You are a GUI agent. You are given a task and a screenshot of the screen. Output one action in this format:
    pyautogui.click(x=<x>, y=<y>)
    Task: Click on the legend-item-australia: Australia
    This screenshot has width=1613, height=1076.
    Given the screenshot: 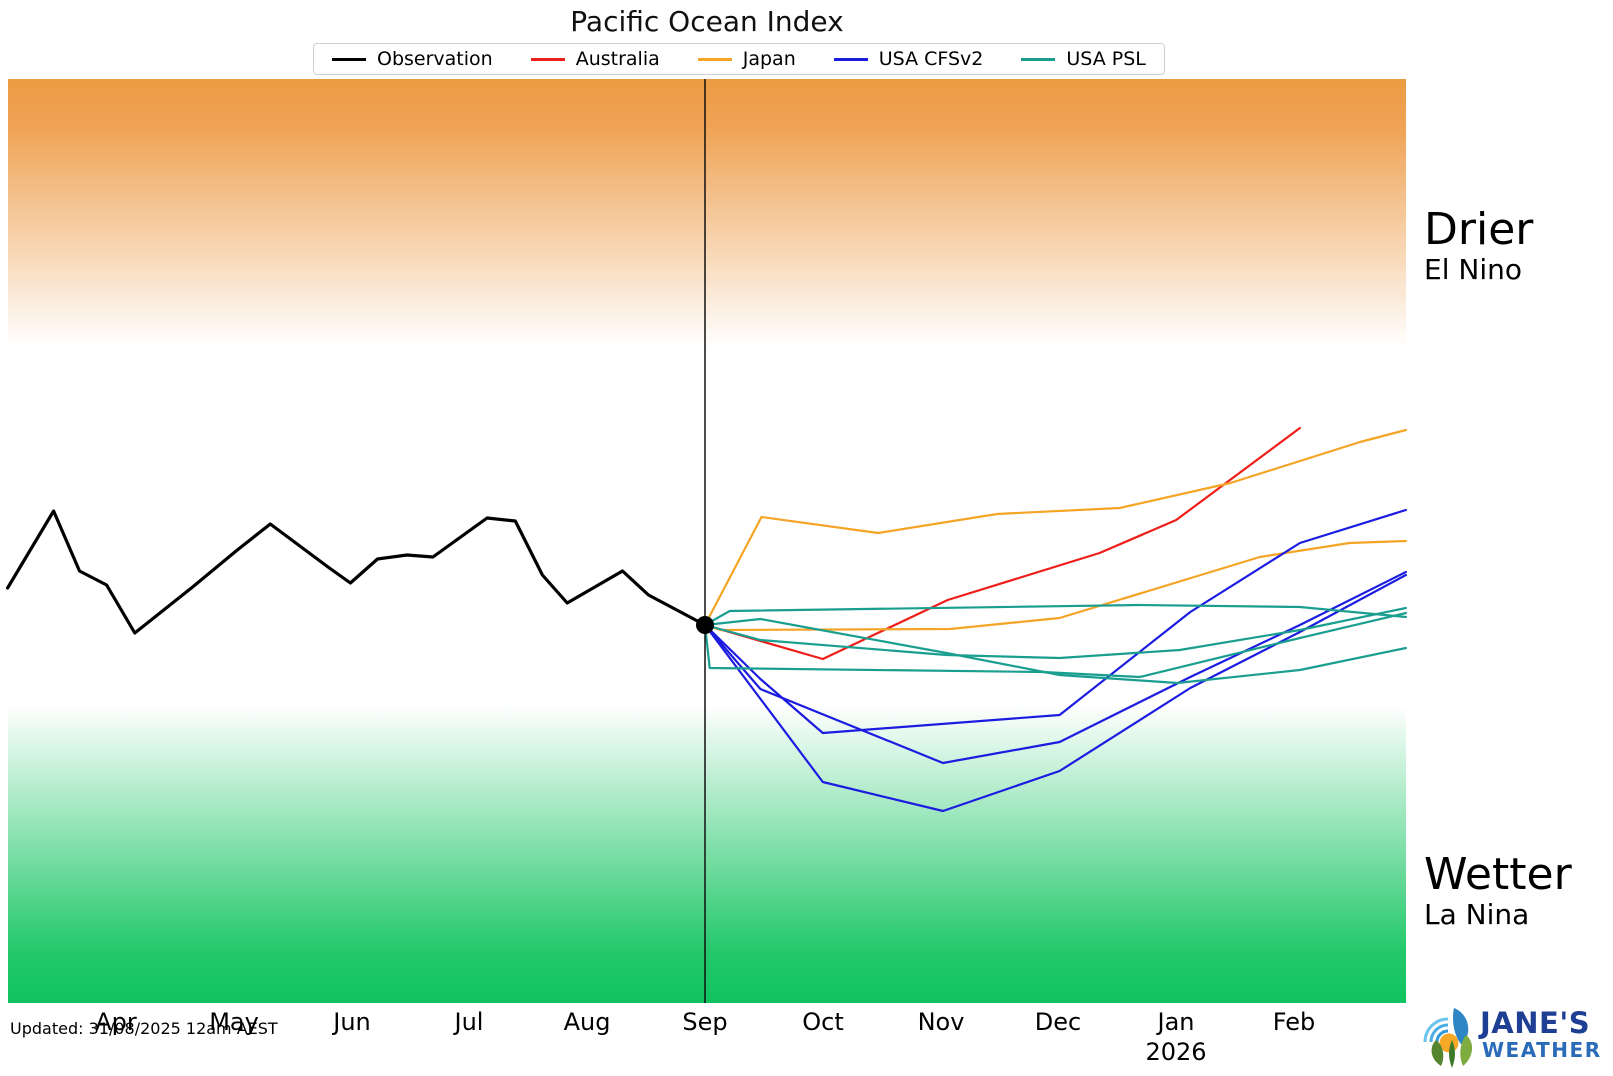 What is the action you would take?
    pyautogui.click(x=595, y=59)
    